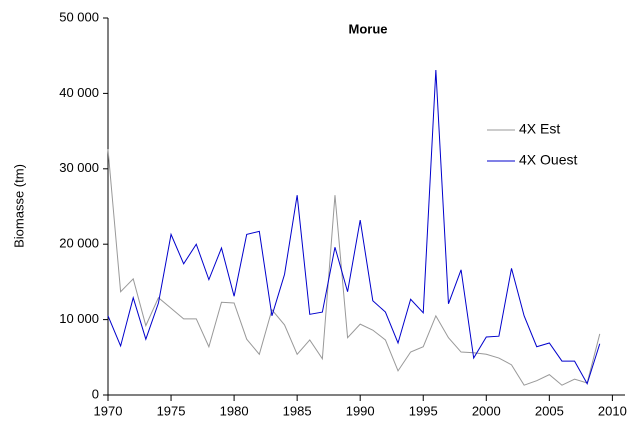 The image size is (636, 428). Describe the element at coordinates (612, 410) in the screenshot. I see `x-tick-label: 2010` at that location.